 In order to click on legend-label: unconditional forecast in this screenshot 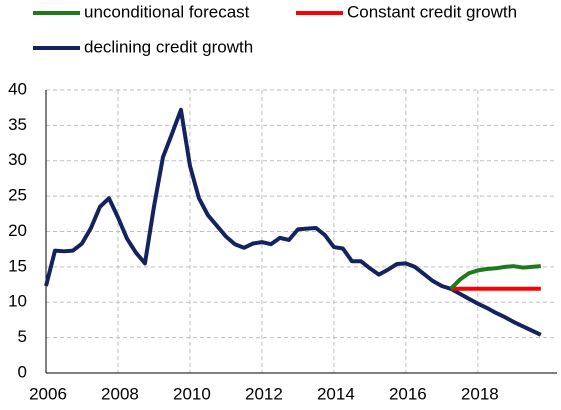, I will do `click(167, 11)`.